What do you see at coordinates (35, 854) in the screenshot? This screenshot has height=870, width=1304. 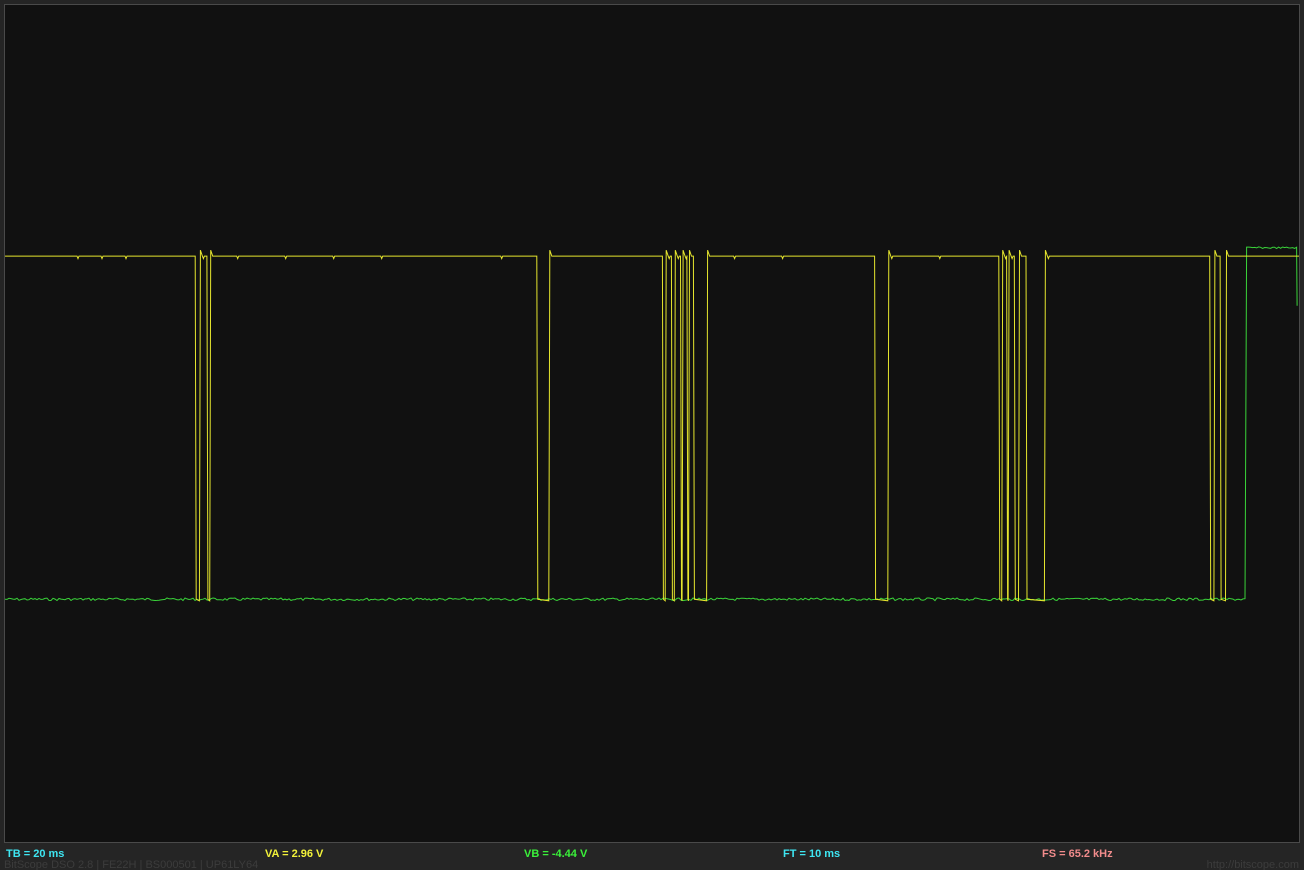 I see `timebase-readout: TB = 20 ms` at bounding box center [35, 854].